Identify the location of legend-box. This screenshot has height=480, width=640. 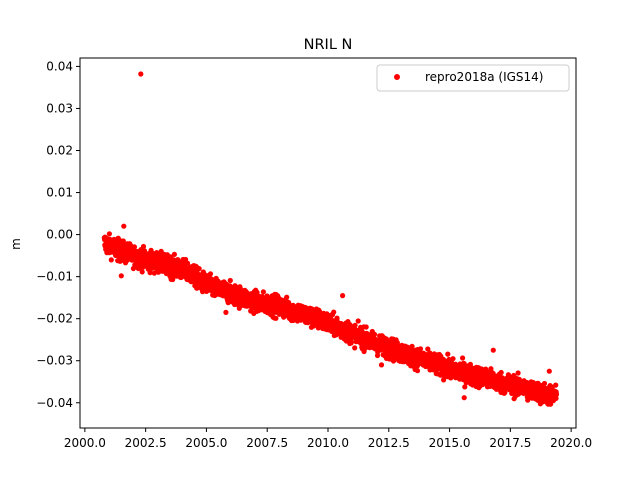
(473, 78).